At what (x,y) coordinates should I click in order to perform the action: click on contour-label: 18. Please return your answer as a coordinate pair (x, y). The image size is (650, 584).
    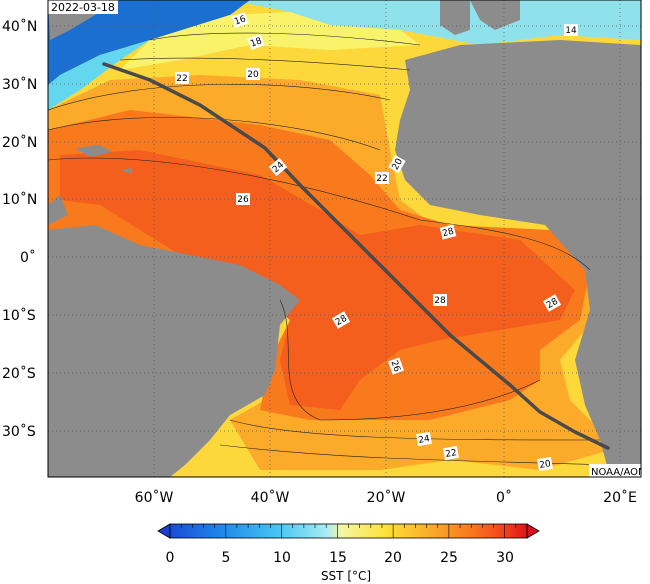
    Looking at the image, I should click on (256, 42).